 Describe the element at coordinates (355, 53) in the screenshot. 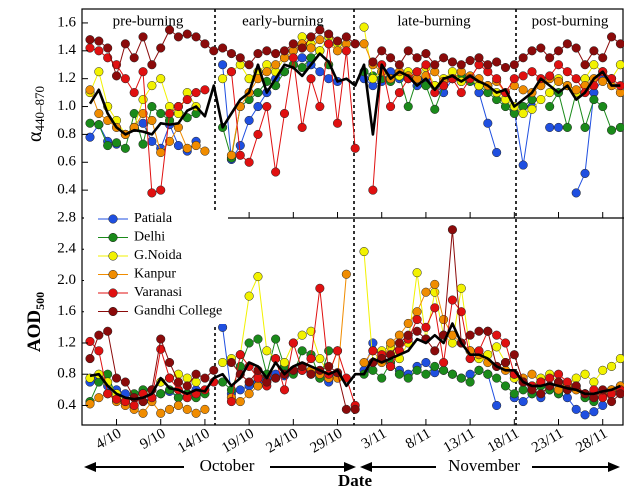

I see `series-line` at that location.